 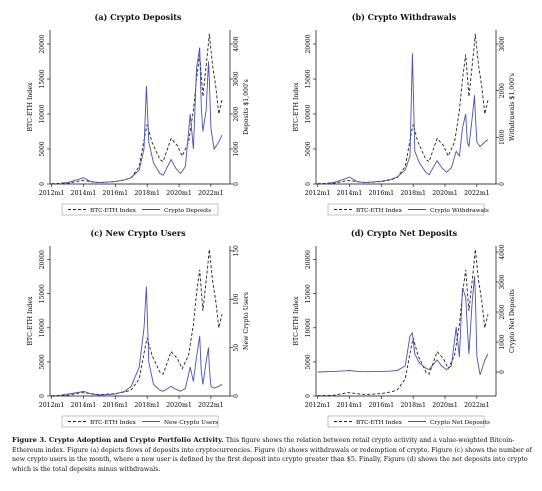 I want to click on chart-title: (c) New Crypto Users, so click(x=138, y=233).